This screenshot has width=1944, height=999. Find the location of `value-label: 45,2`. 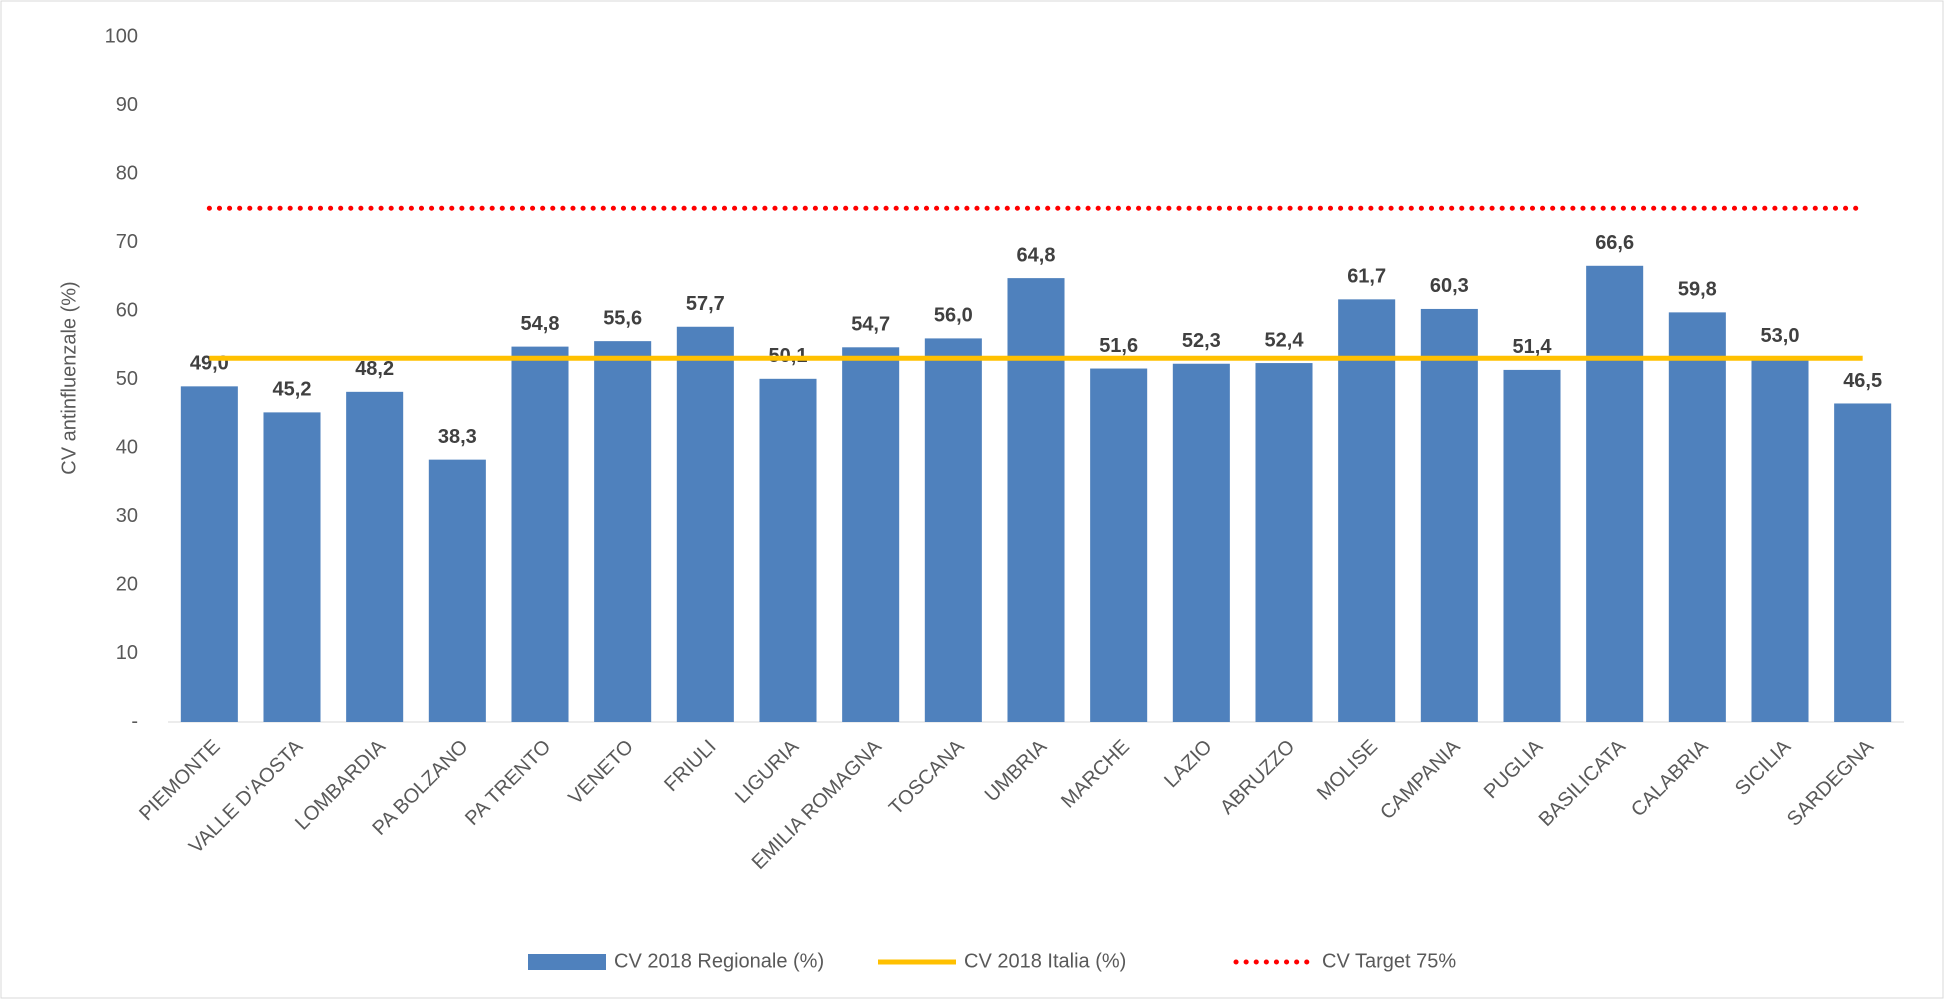

value-label: 45,2 is located at coordinates (292, 390).